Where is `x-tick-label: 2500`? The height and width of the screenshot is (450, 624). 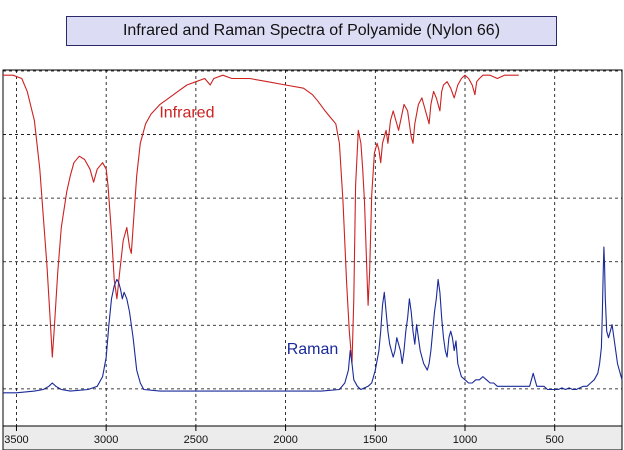 x-tick-label: 2500 is located at coordinates (196, 440).